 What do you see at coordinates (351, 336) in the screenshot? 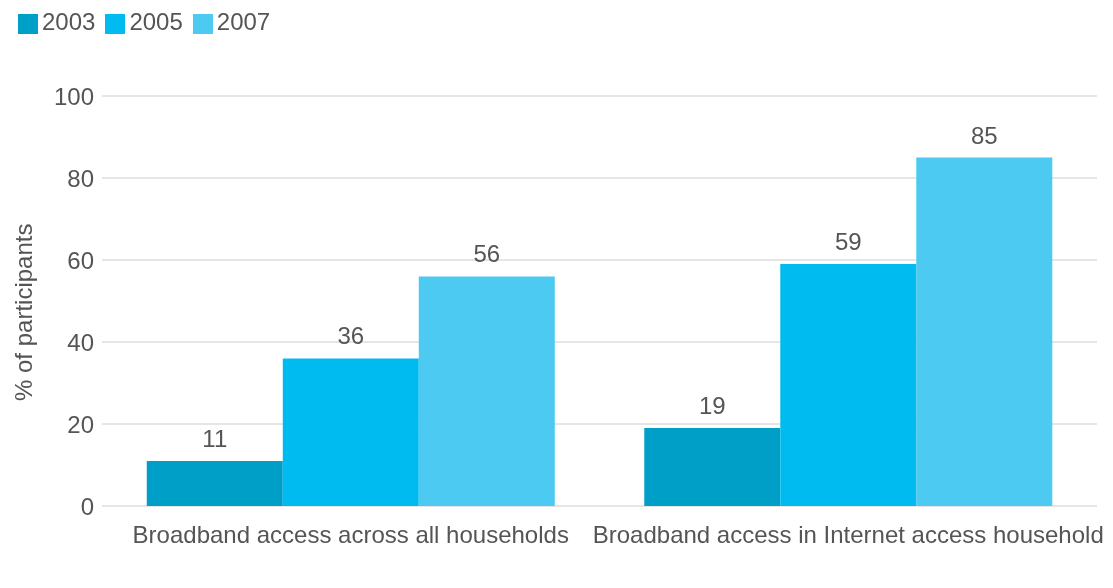
I see `data-label: 36` at bounding box center [351, 336].